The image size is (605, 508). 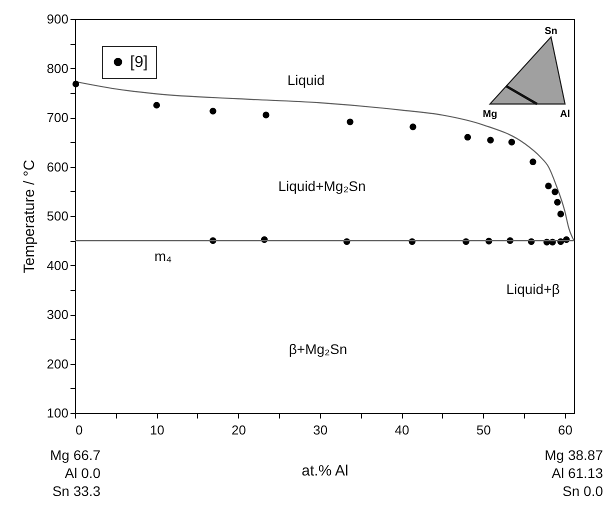 I want to click on annotation: Sn, so click(x=551, y=31).